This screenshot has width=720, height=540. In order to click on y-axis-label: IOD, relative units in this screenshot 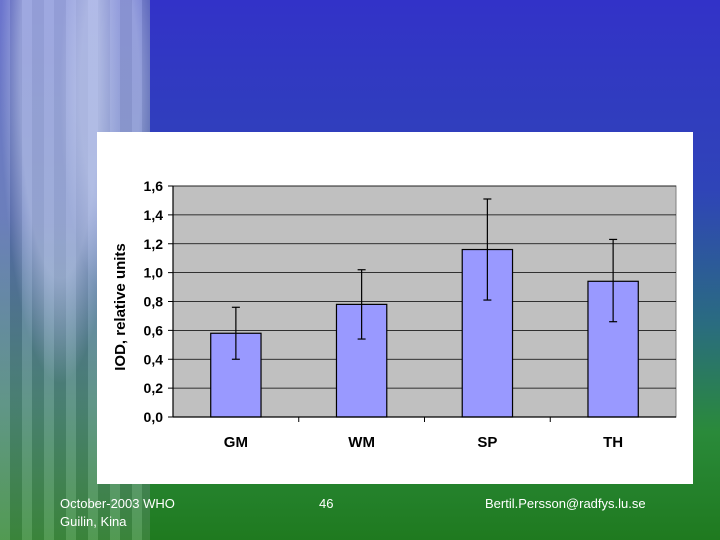, I will do `click(120, 307)`.